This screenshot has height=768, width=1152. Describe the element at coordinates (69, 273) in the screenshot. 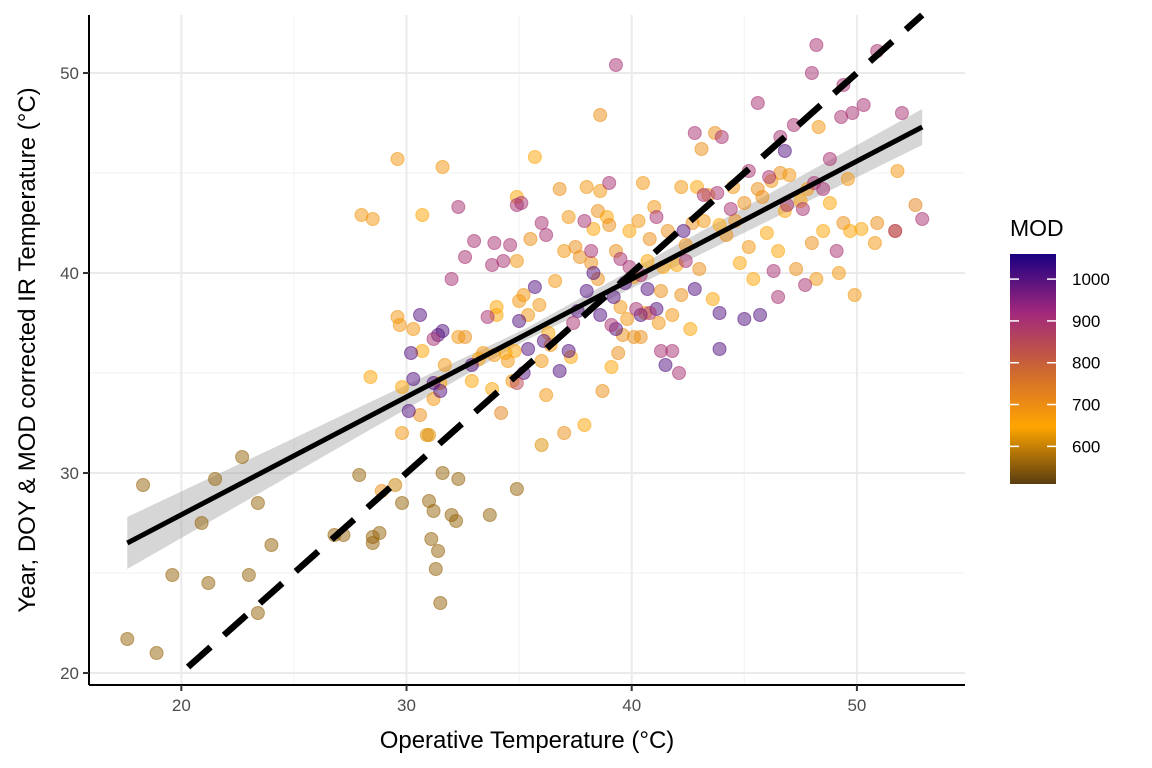

I see `y-tick-label: 40` at that location.